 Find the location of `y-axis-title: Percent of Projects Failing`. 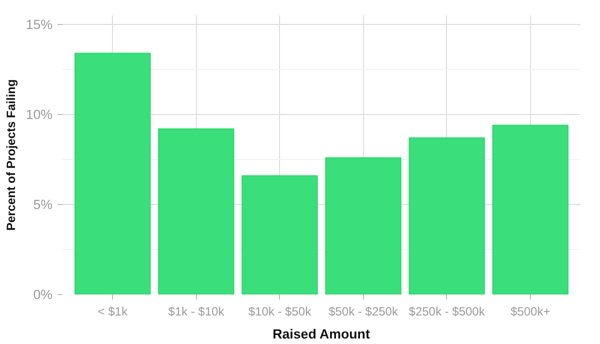

y-axis-title: Percent of Projects Failing is located at coordinates (11, 155).